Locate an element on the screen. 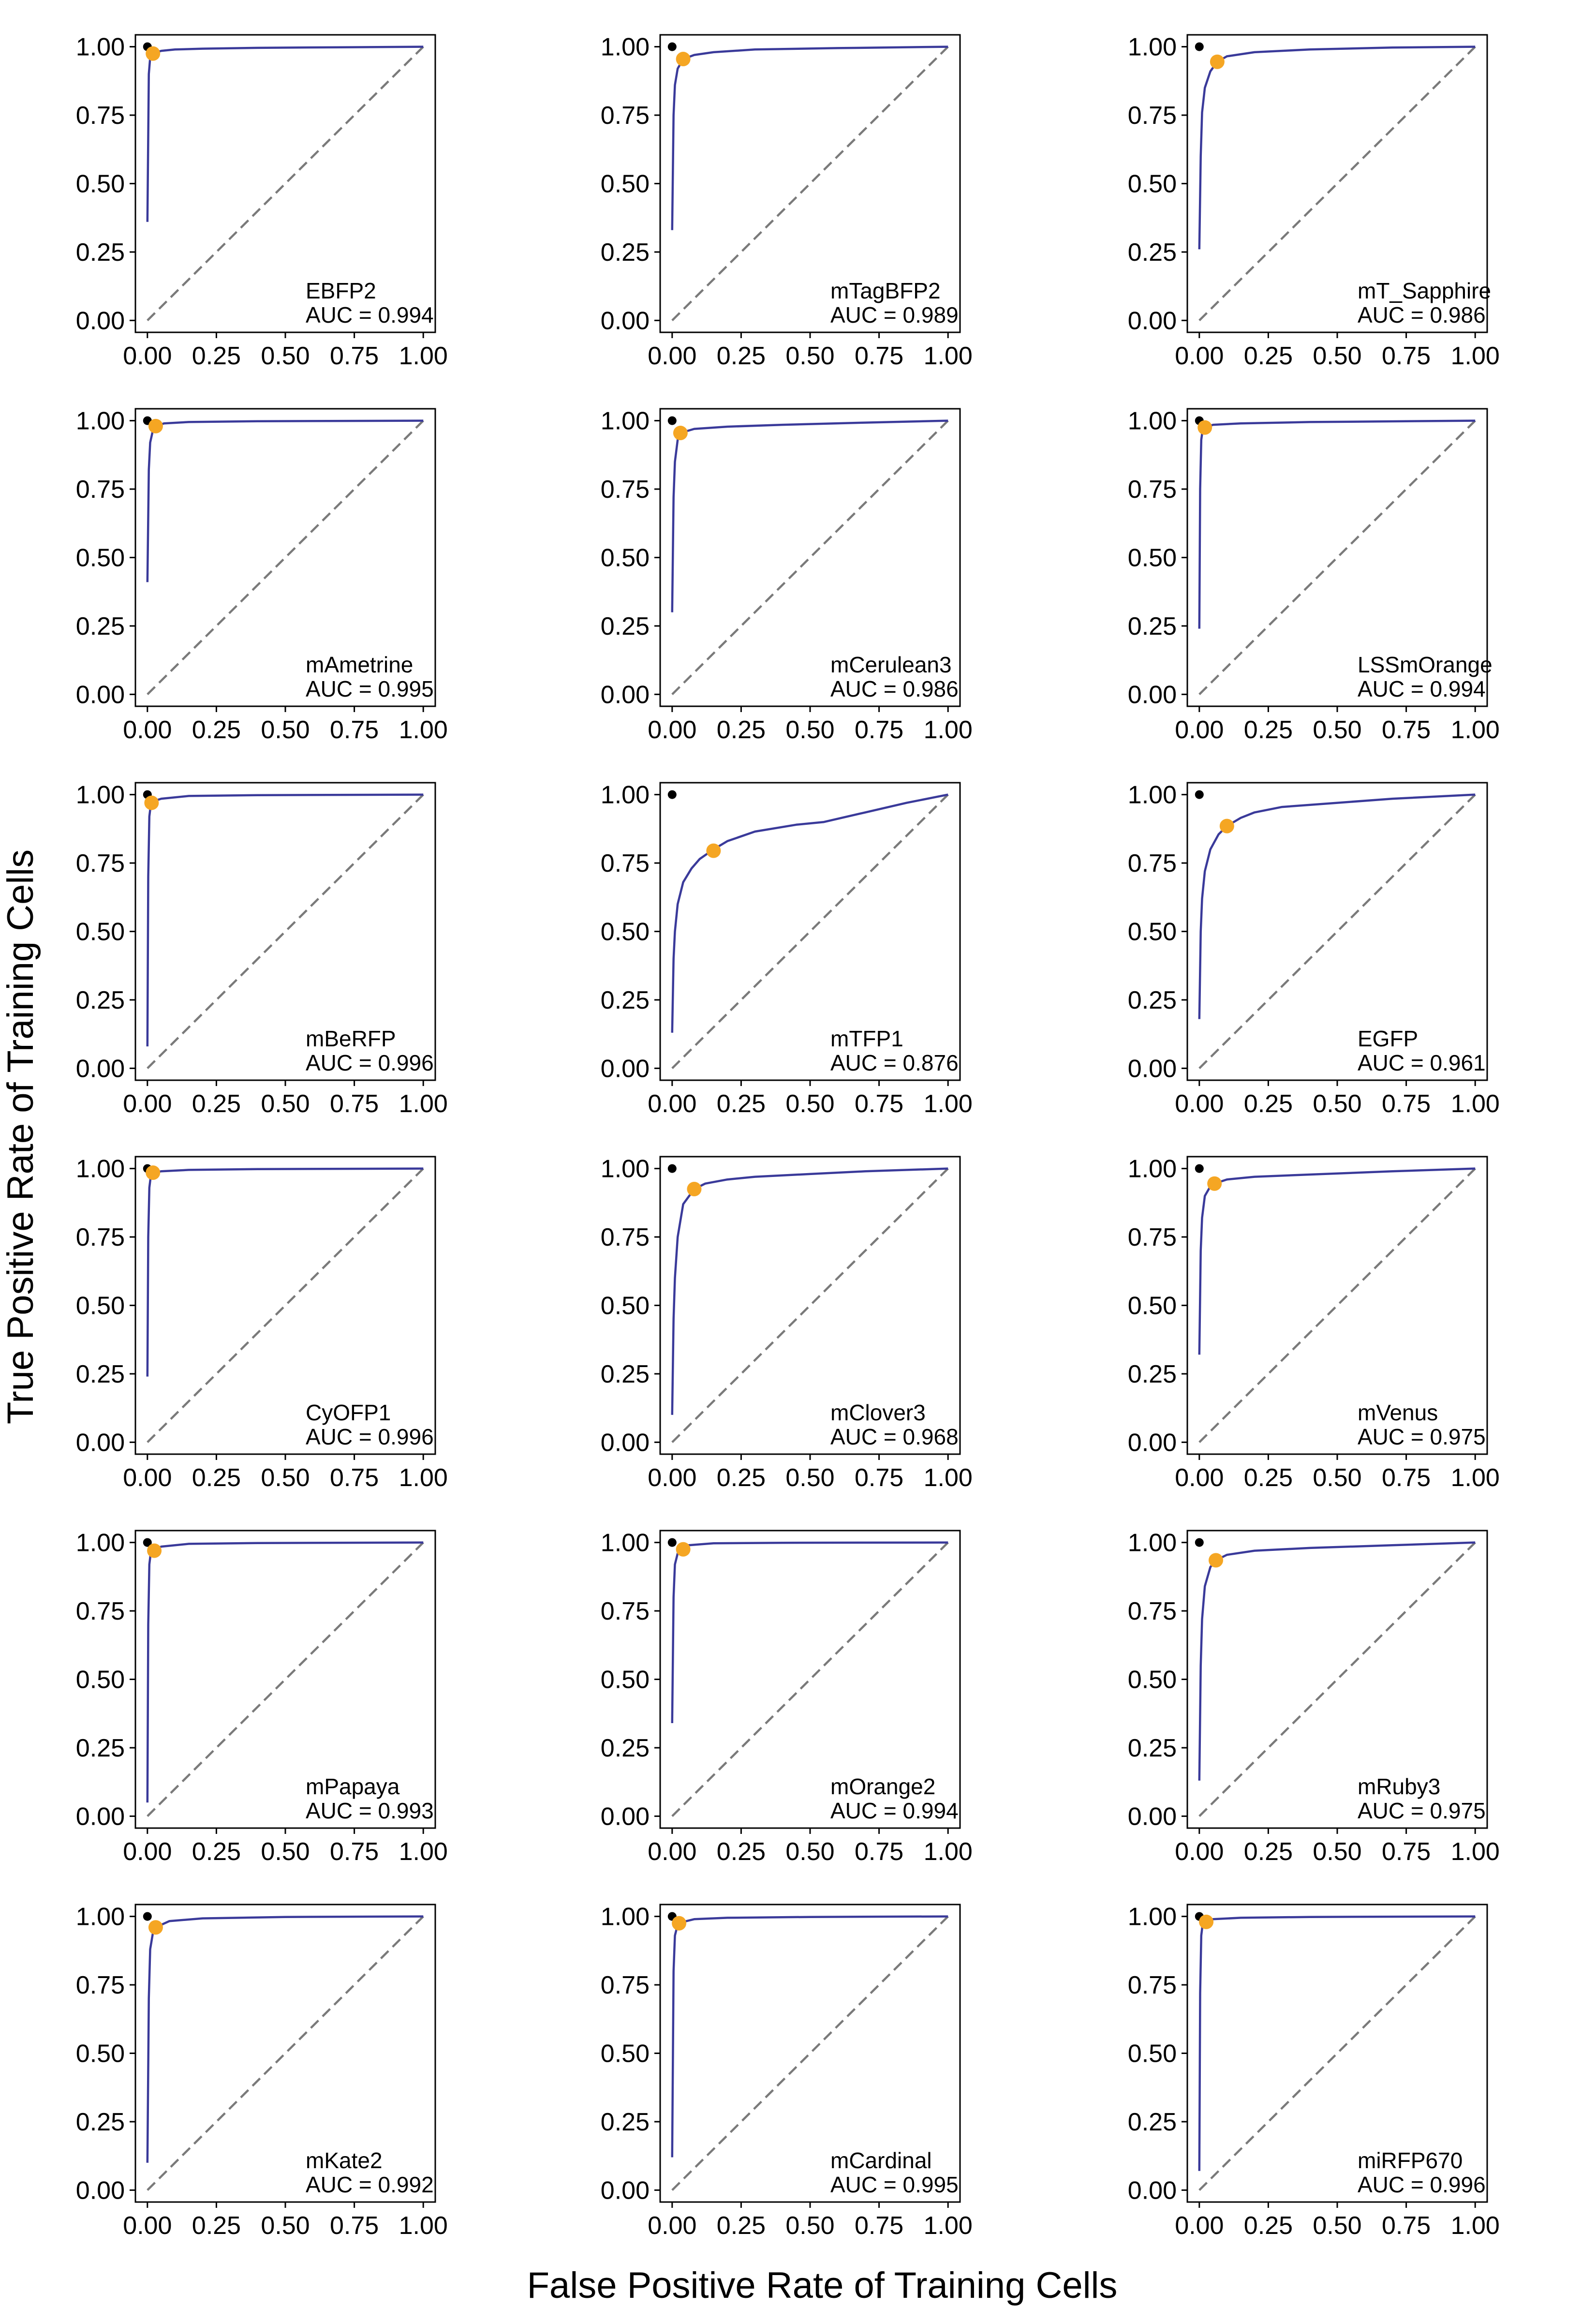  panel-name-label: mVenus is located at coordinates (1398, 1412).